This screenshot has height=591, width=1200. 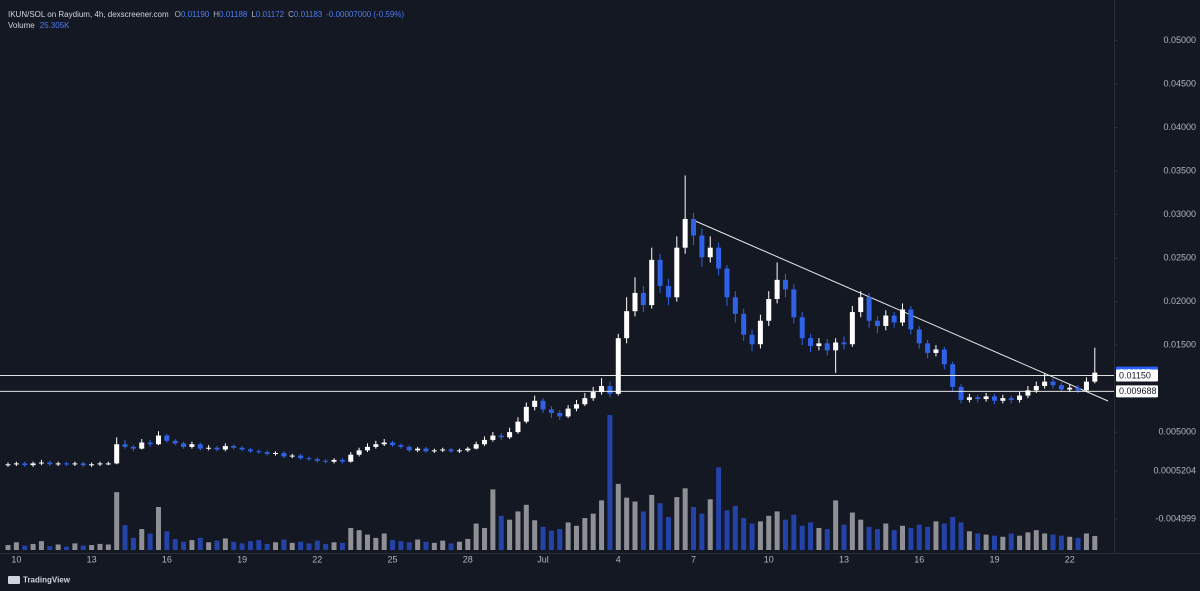 What do you see at coordinates (1177, 431) in the screenshot?
I see `y-tick-label: 0.005000` at bounding box center [1177, 431].